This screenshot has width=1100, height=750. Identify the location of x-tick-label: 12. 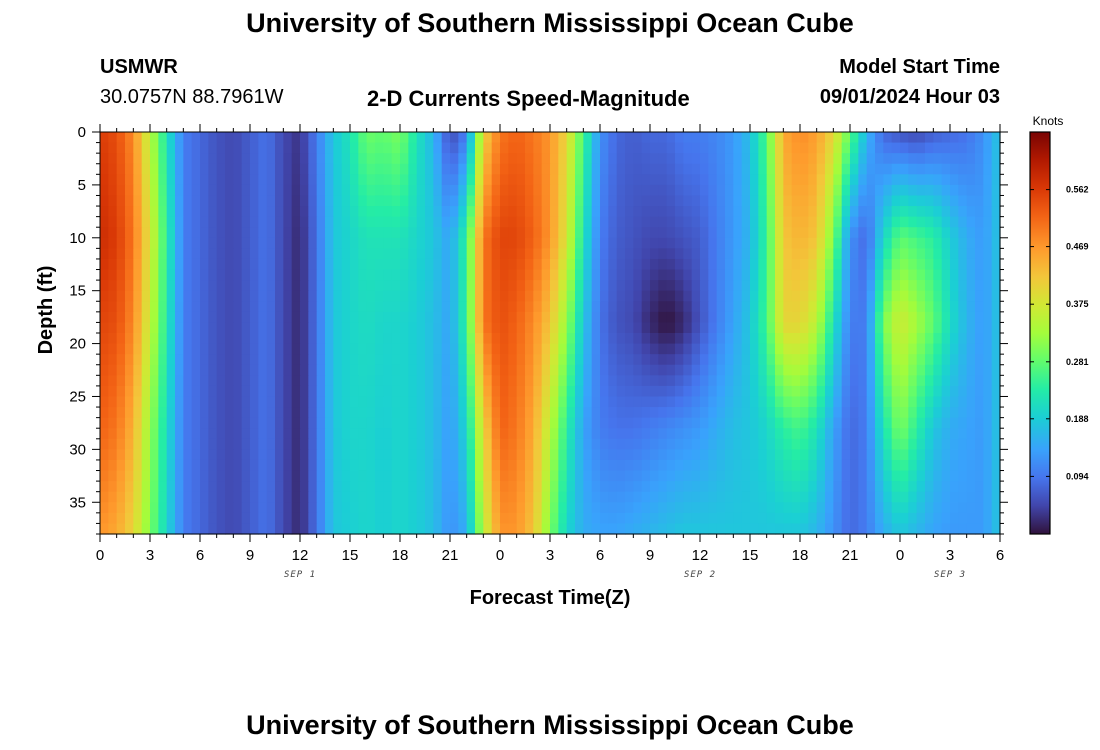
(300, 555).